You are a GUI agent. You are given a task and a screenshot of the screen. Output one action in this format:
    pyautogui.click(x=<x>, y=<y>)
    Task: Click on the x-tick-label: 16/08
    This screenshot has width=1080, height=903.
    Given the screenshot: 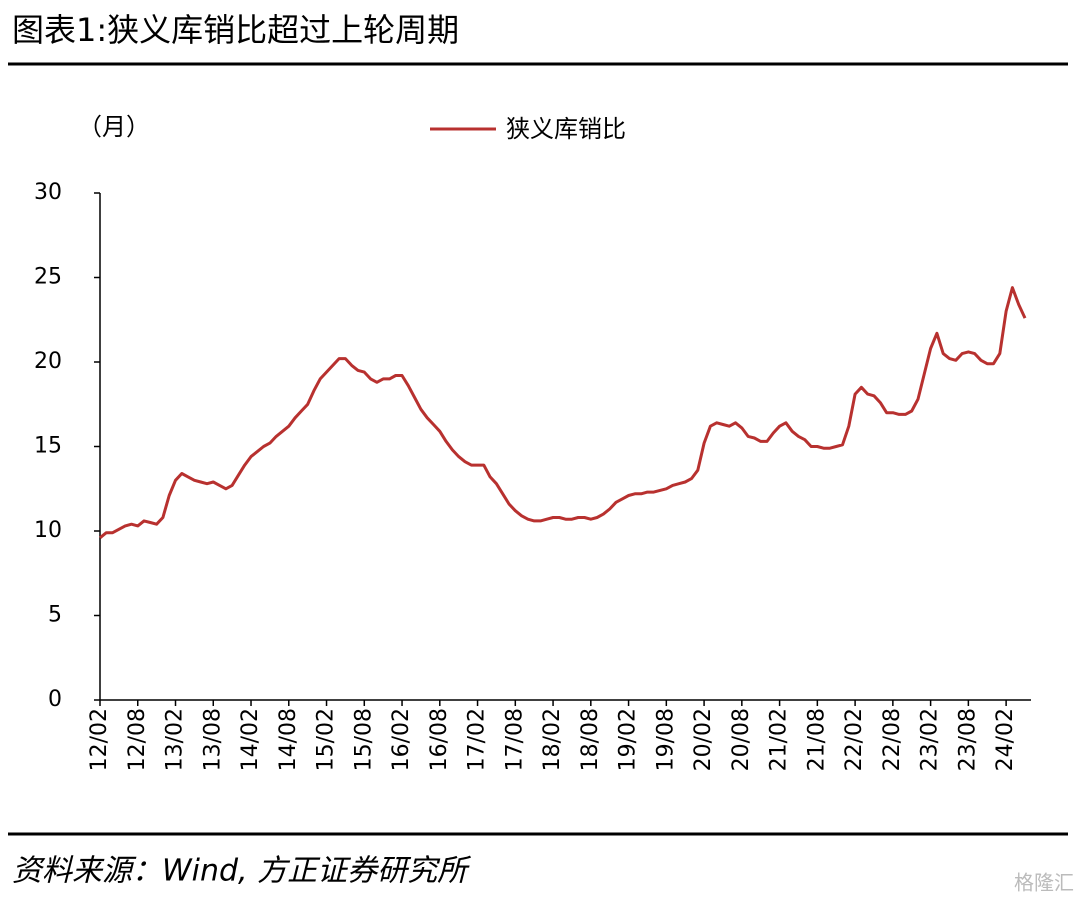 What is the action you would take?
    pyautogui.click(x=439, y=739)
    